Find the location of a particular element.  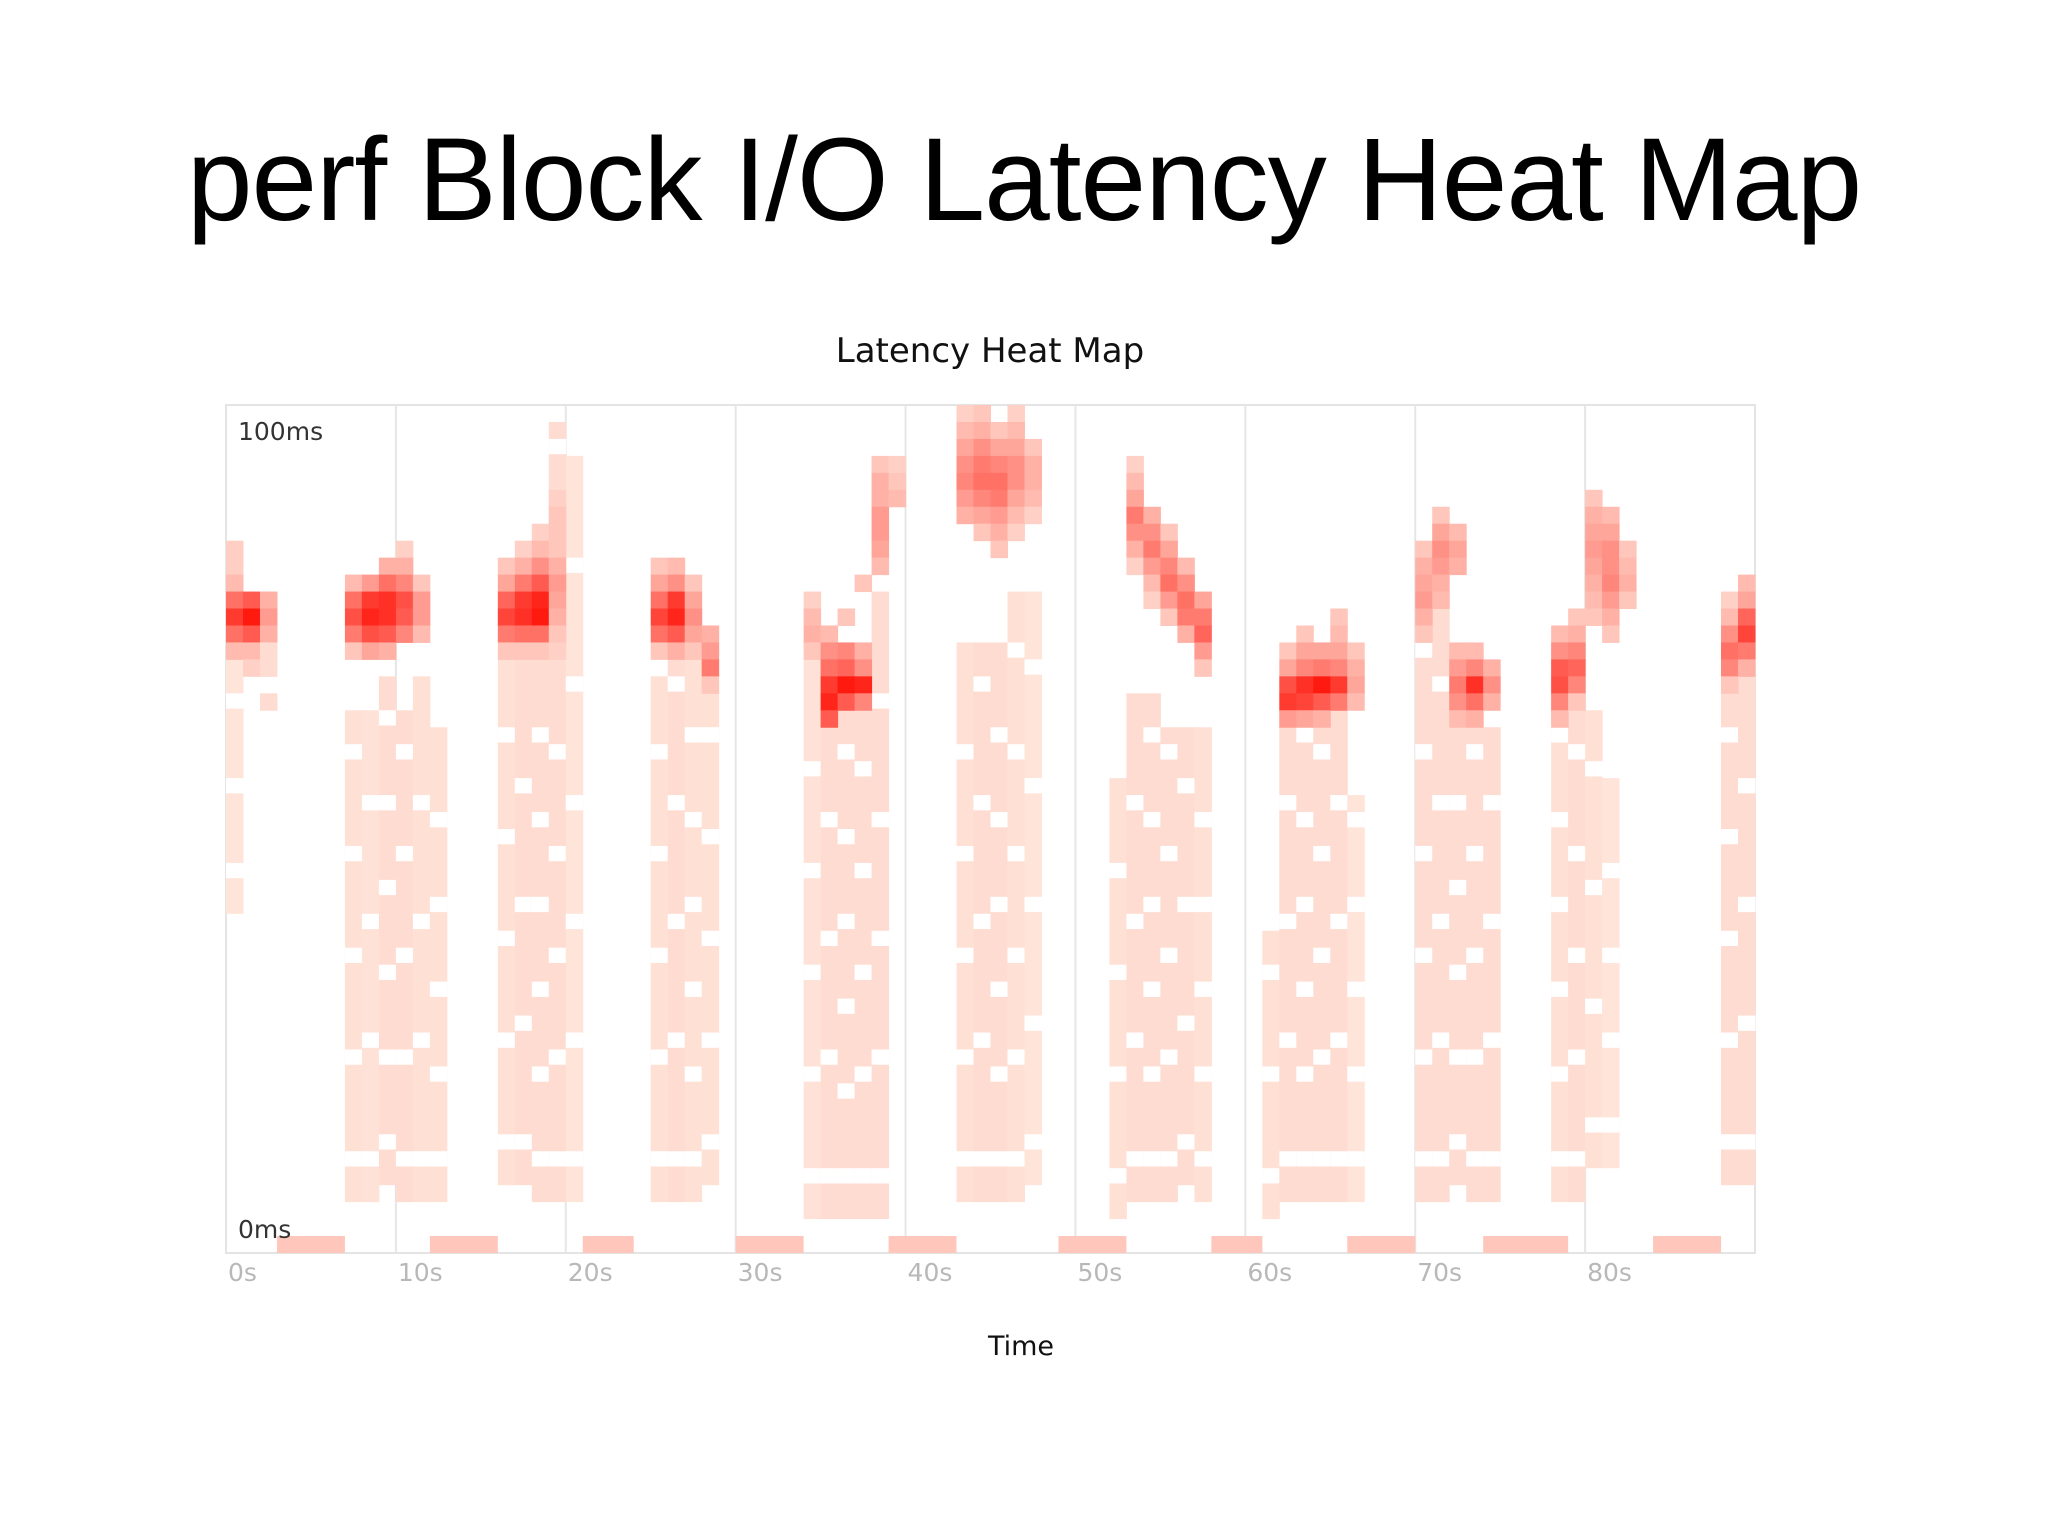

x-tick-label: 80s is located at coordinates (1609, 1272).